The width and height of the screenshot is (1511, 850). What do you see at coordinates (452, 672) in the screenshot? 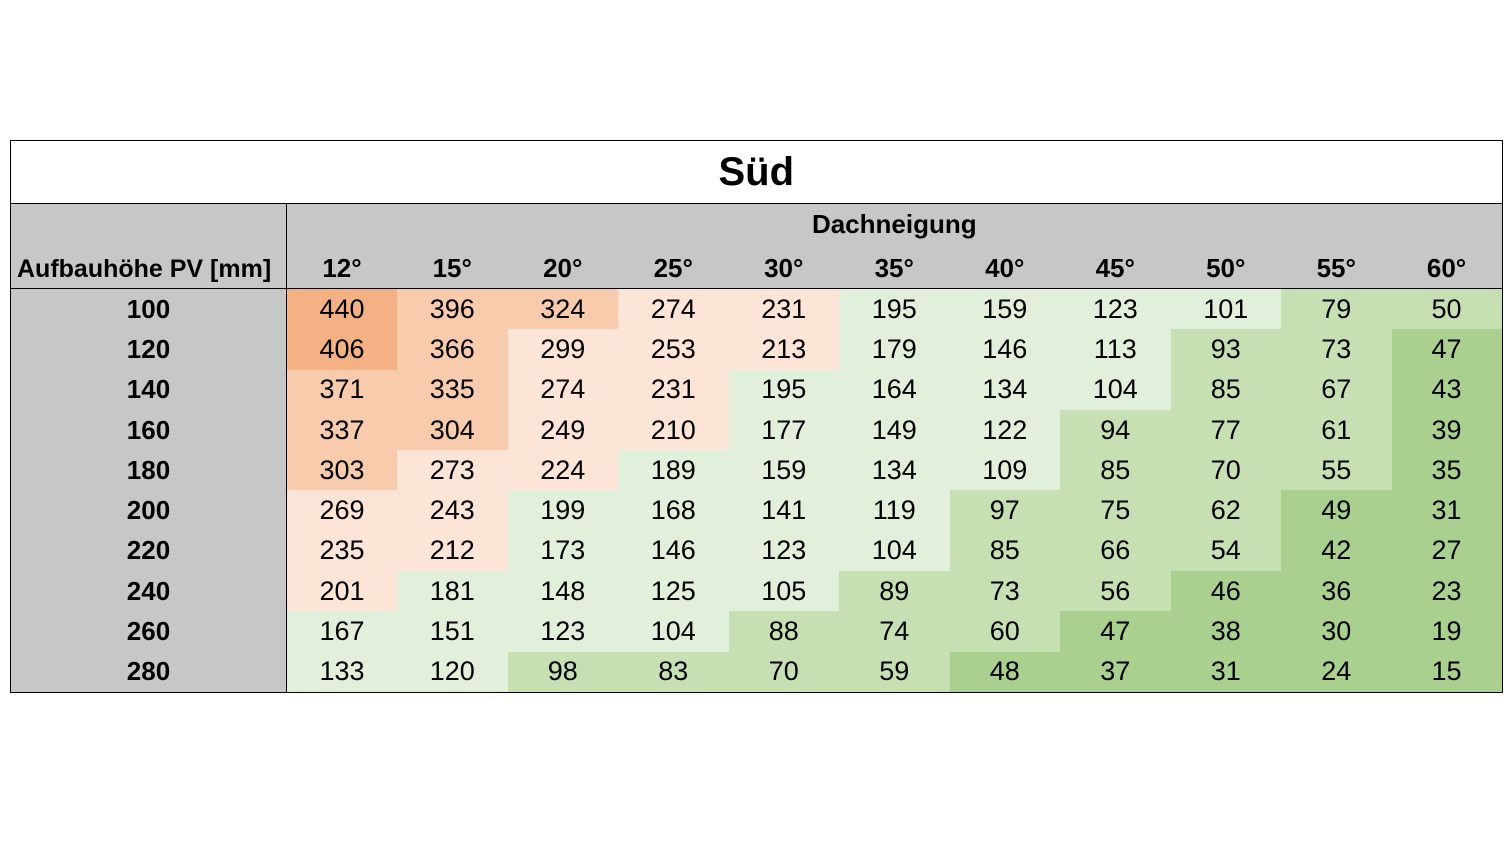
I see `heatmap-cell: 120` at bounding box center [452, 672].